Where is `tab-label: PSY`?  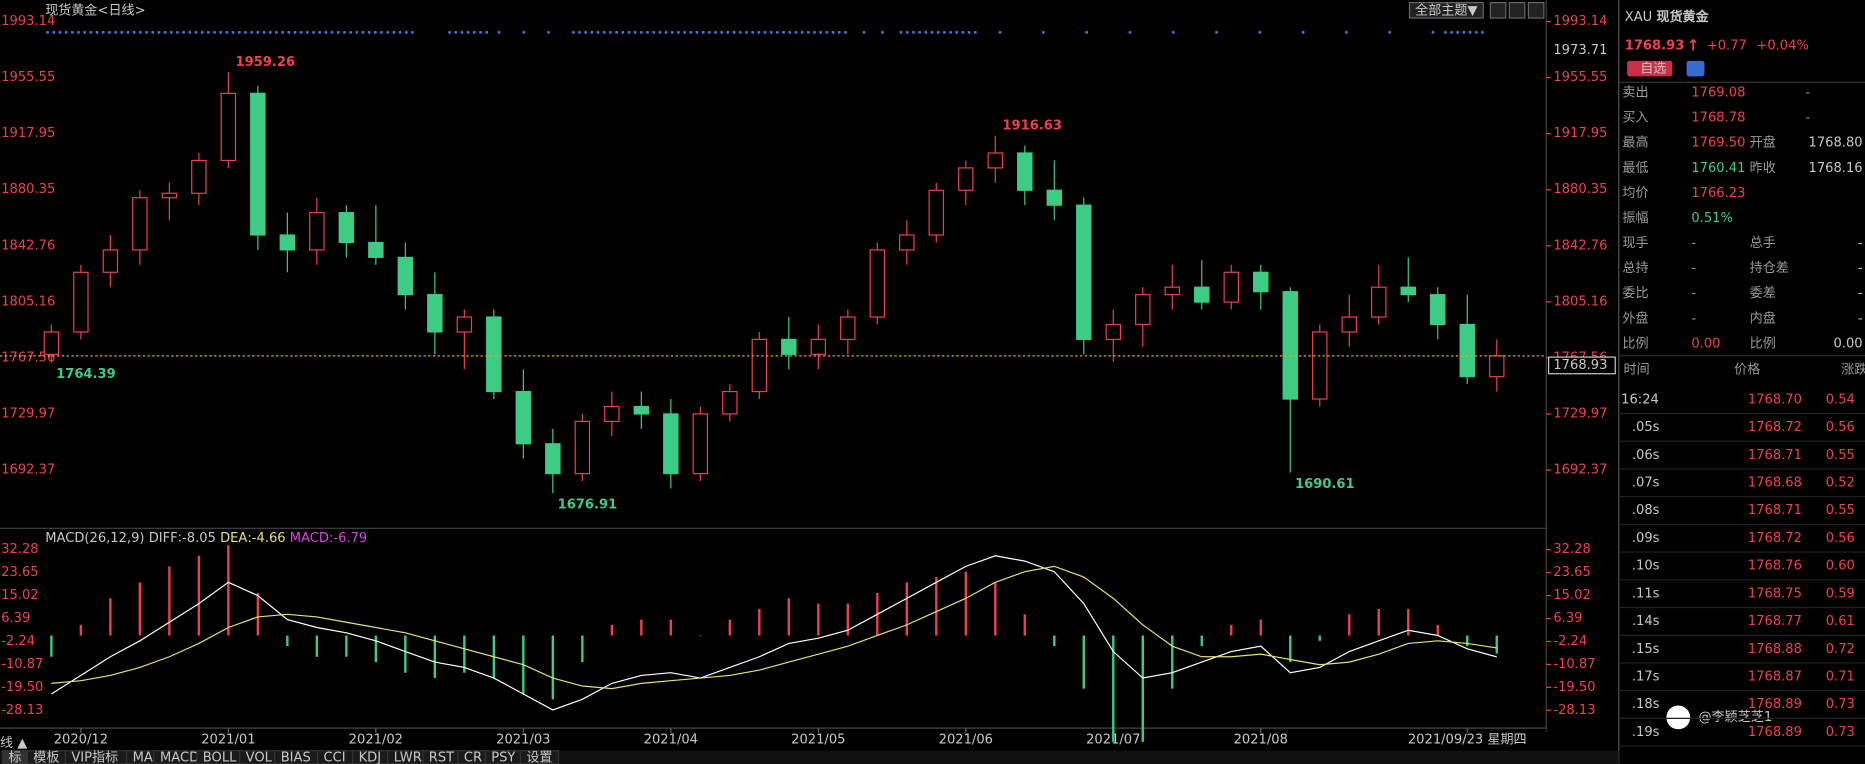
tab-label: PSY is located at coordinates (503, 757).